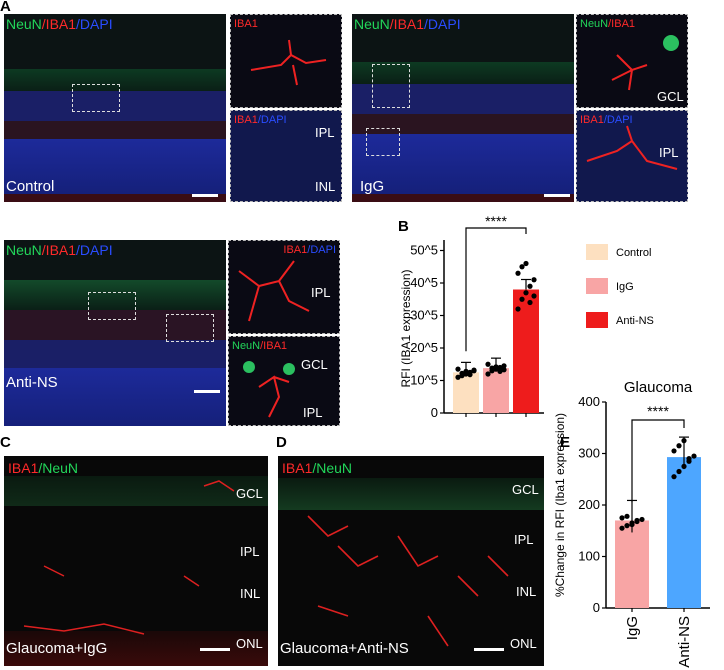 This screenshot has height=670, width=724. What do you see at coordinates (96, 98) in the screenshot?
I see `control-inset-box` at bounding box center [96, 98].